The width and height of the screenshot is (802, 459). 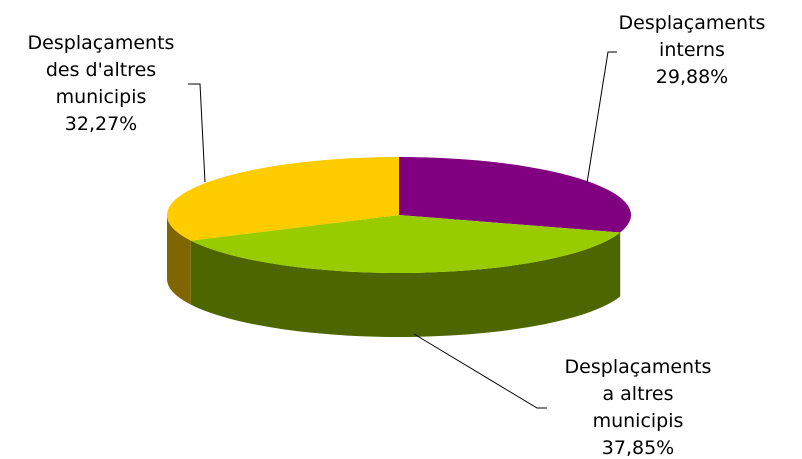 I want to click on slice-name-label: des d'altres, so click(x=101, y=70).